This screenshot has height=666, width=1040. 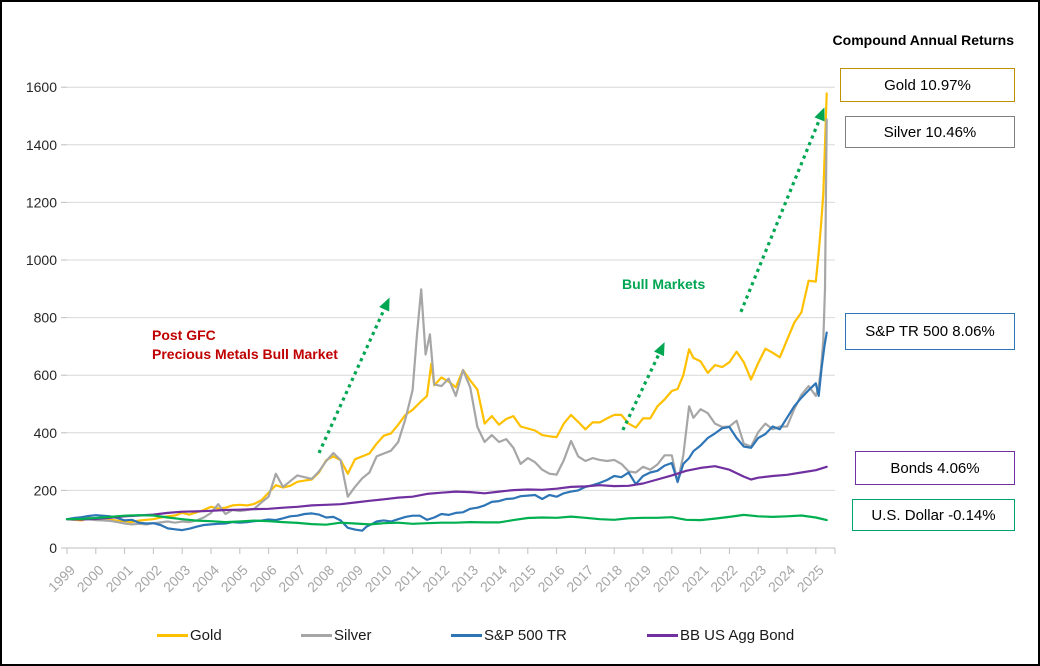 What do you see at coordinates (234, 578) in the screenshot?
I see `svg-text: 2005` at bounding box center [234, 578].